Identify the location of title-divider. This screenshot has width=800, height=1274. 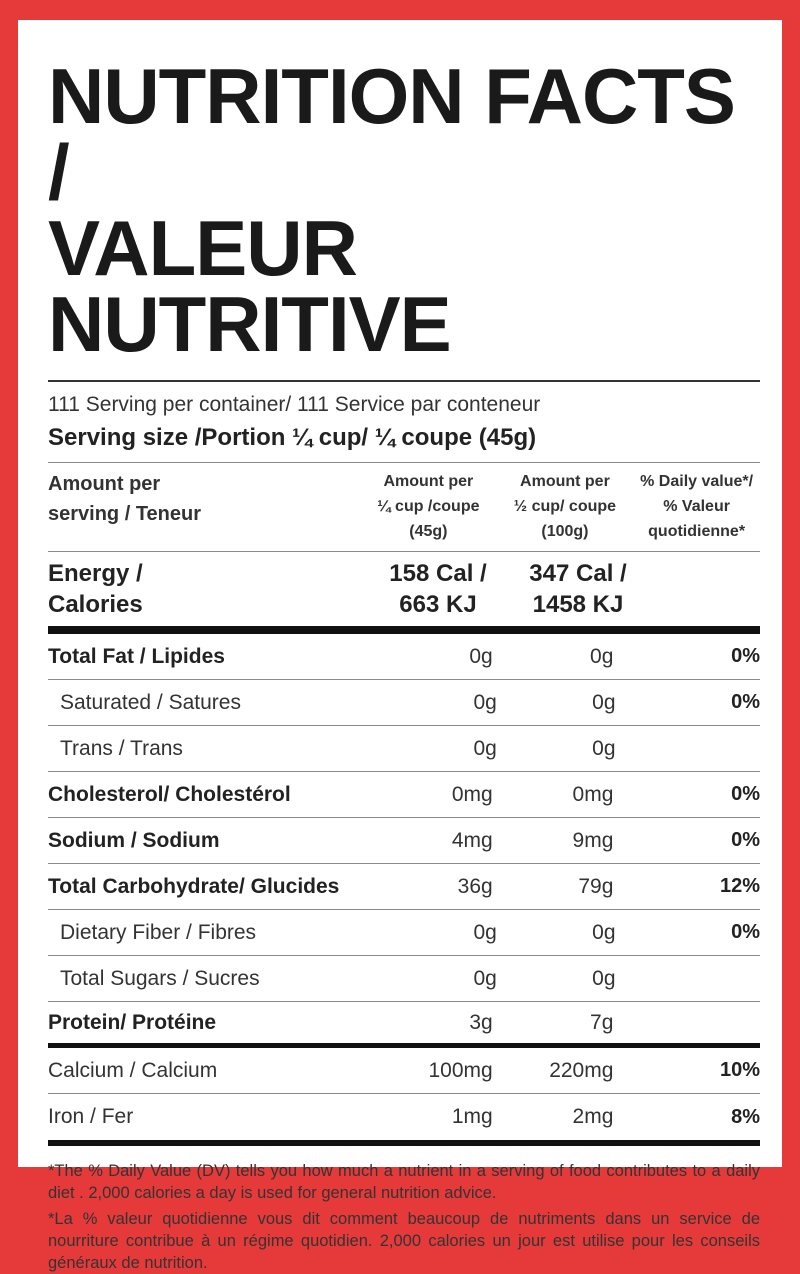
(404, 381).